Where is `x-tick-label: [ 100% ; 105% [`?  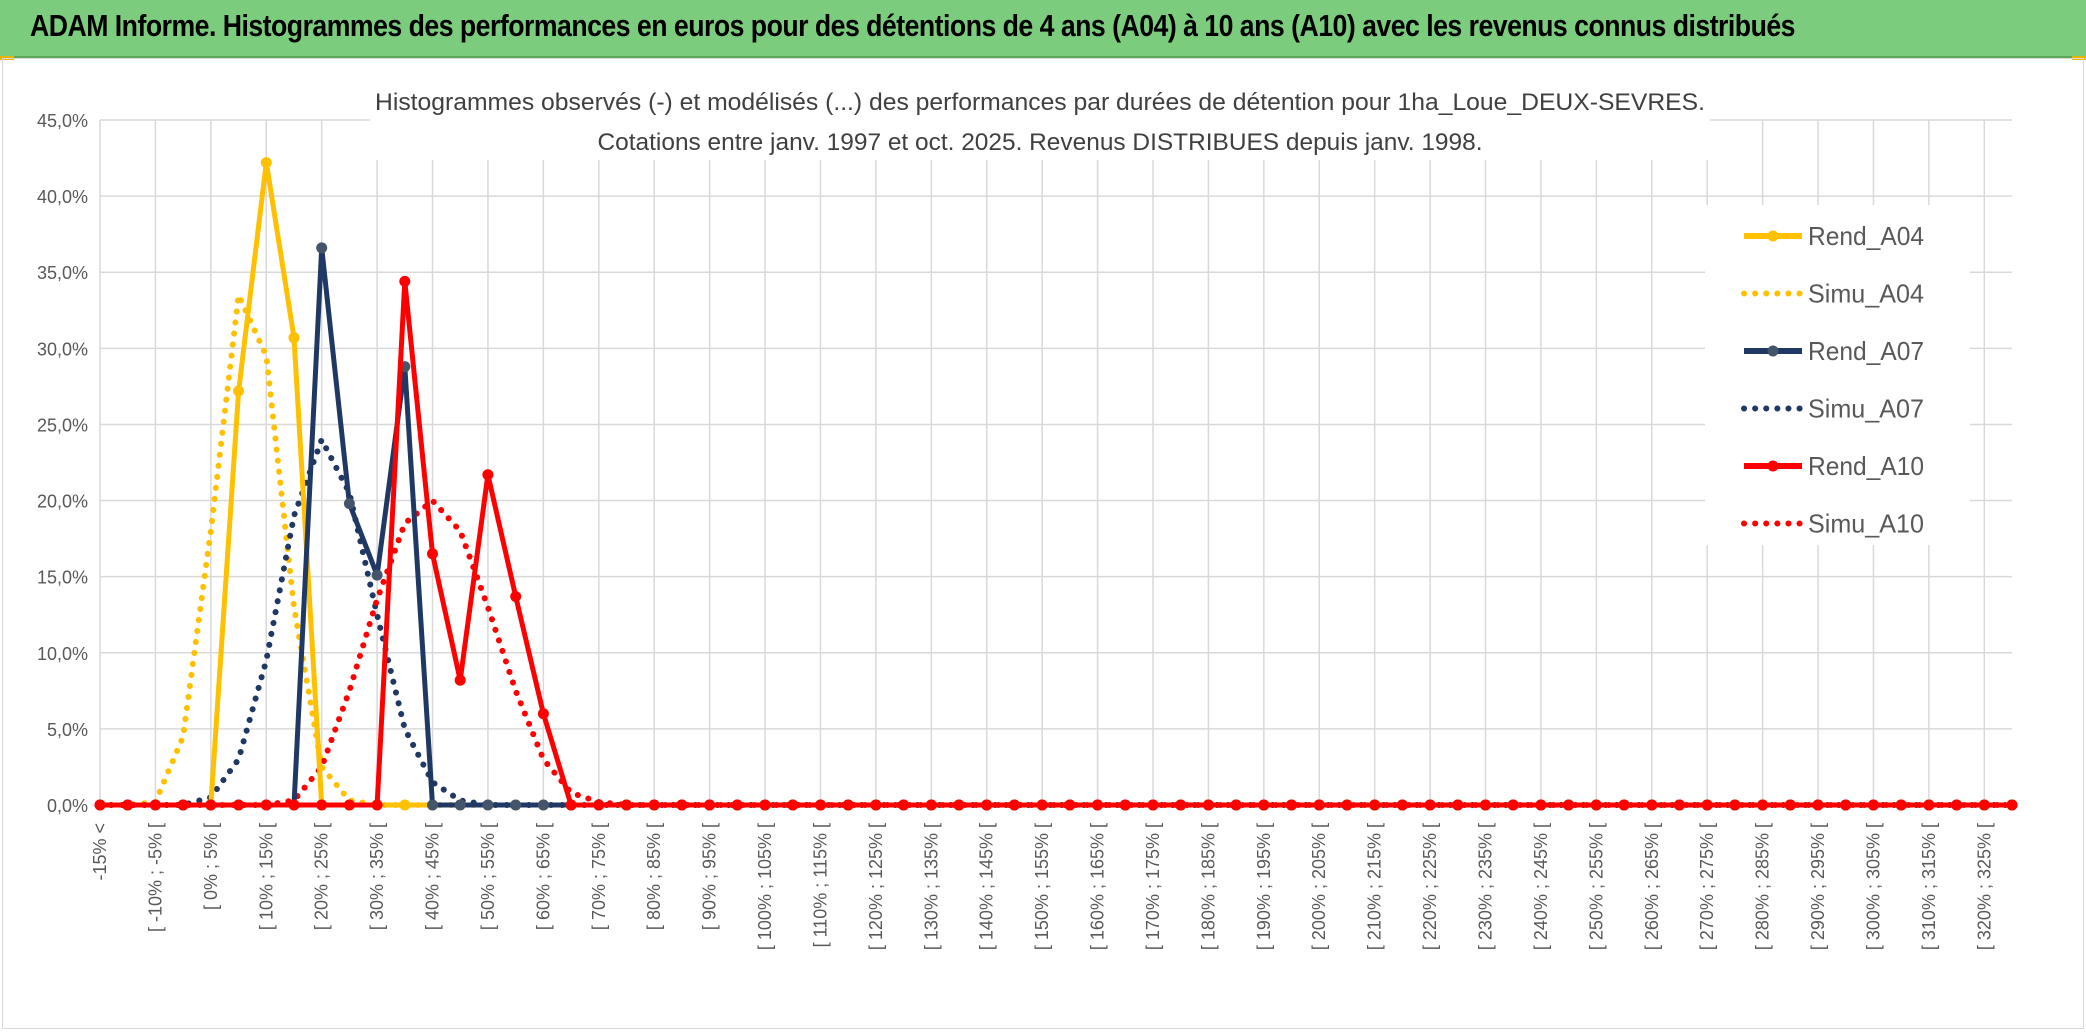 x-tick-label: [ 100% ; 105% [ is located at coordinates (765, 886).